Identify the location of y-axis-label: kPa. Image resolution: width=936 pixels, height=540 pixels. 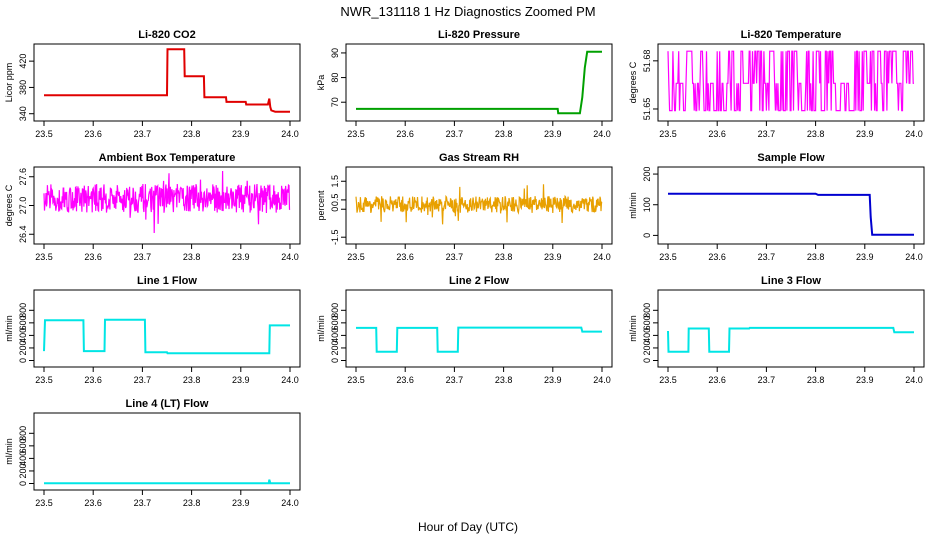
(321, 83).